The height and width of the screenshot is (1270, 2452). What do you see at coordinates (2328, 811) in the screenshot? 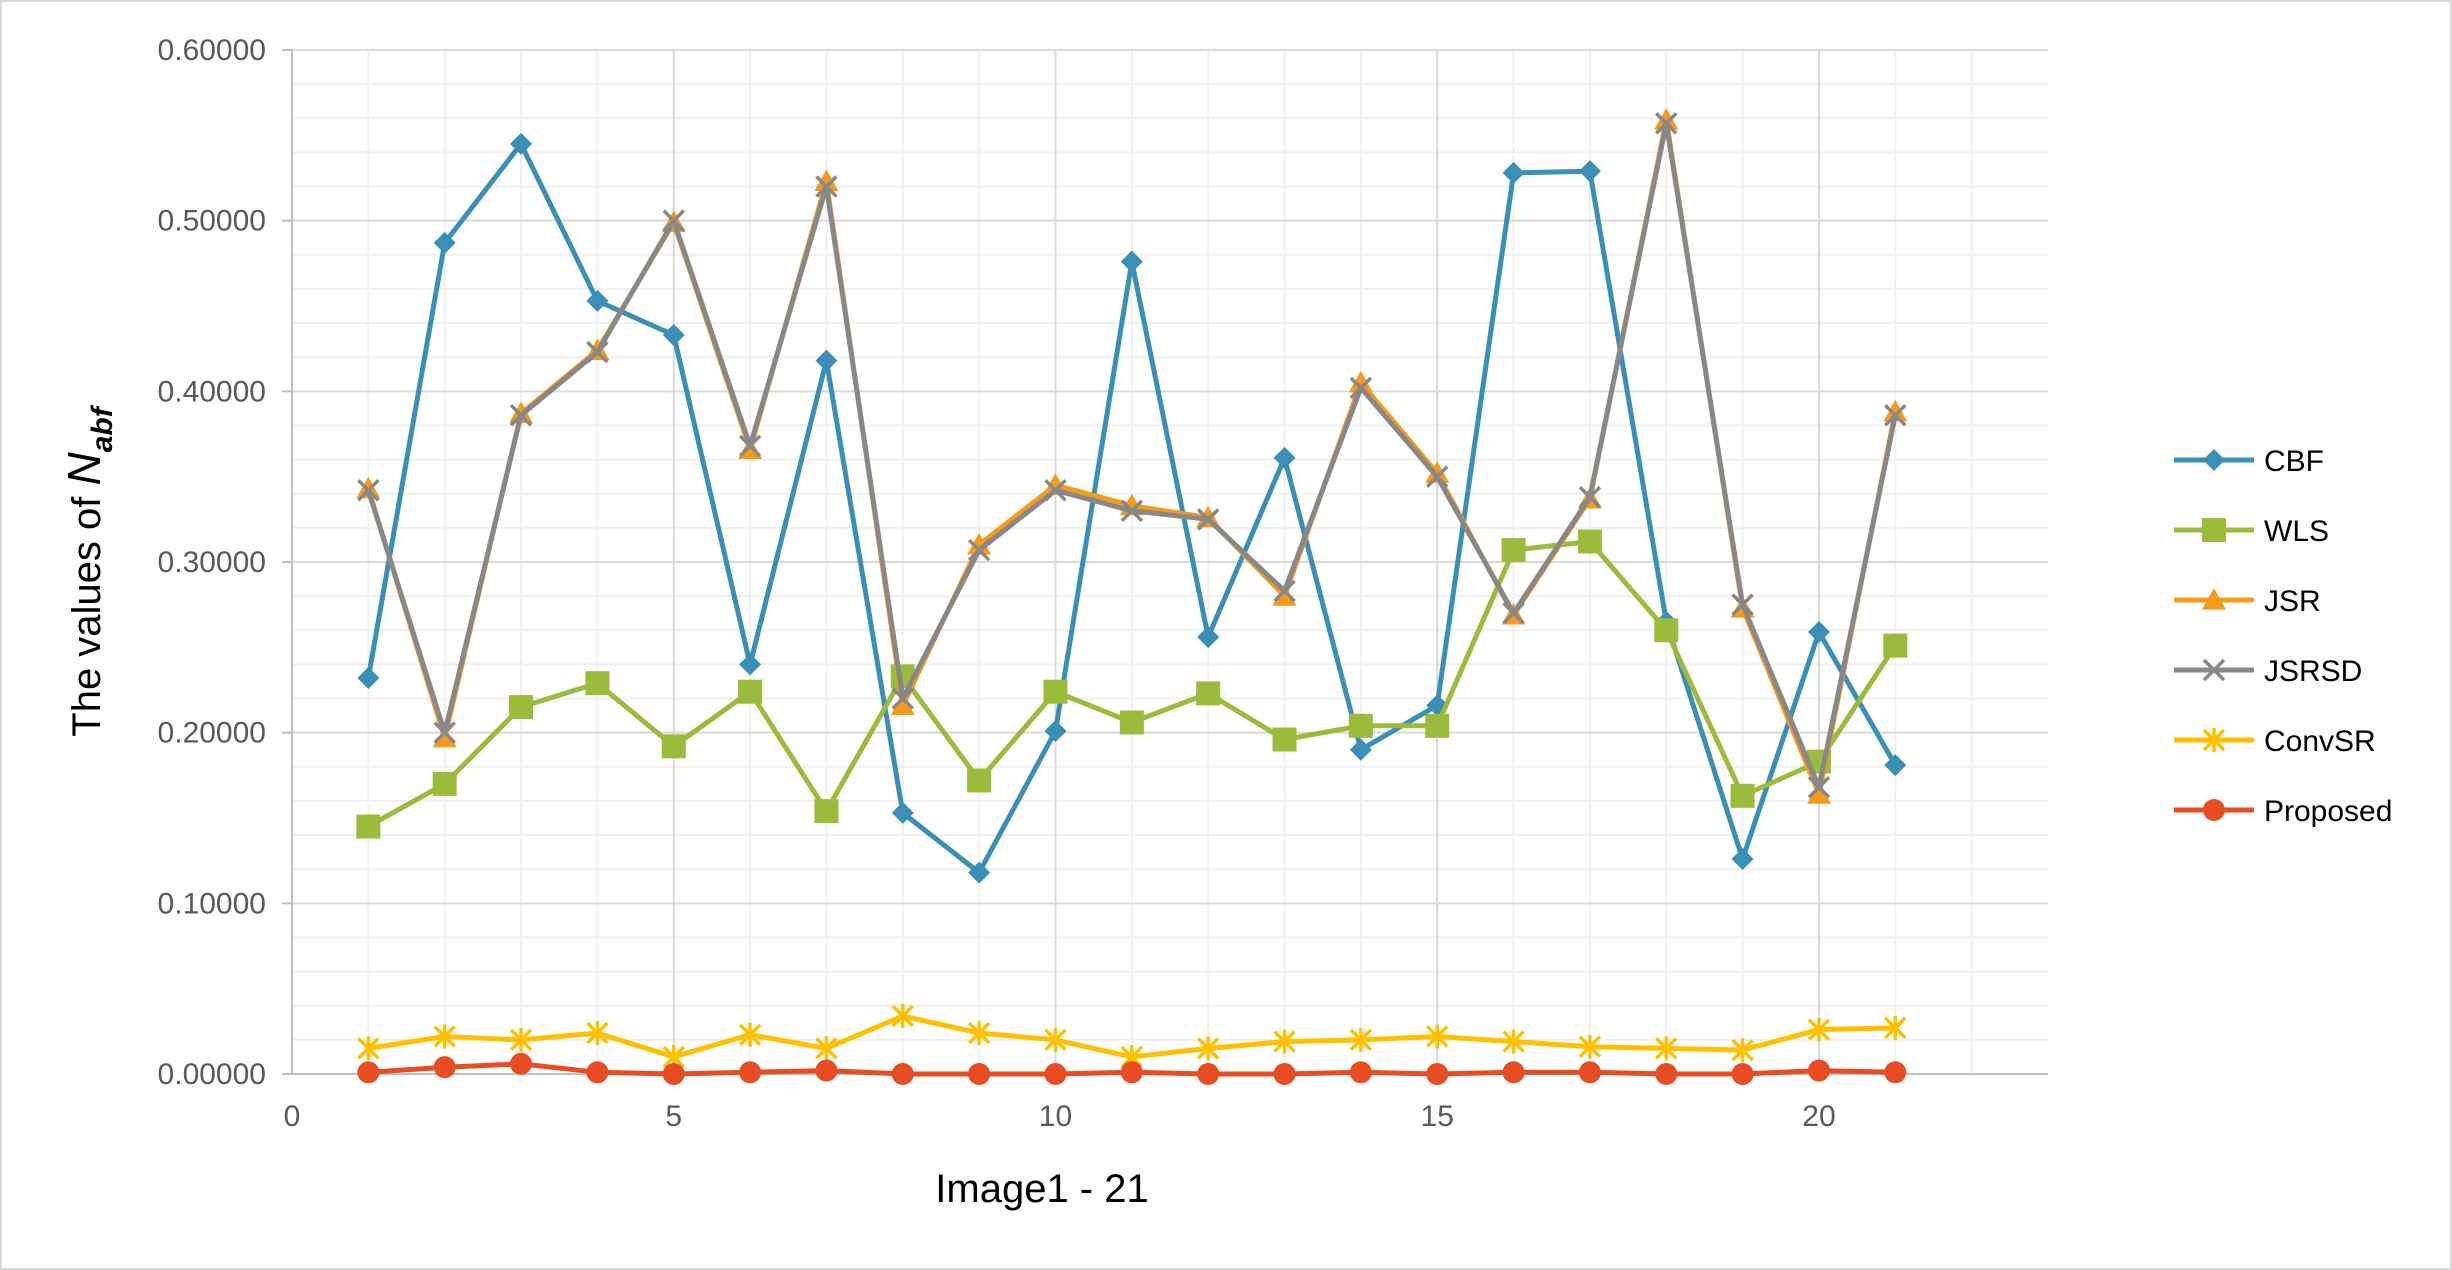
I see `legend-label: Proposed` at bounding box center [2328, 811].